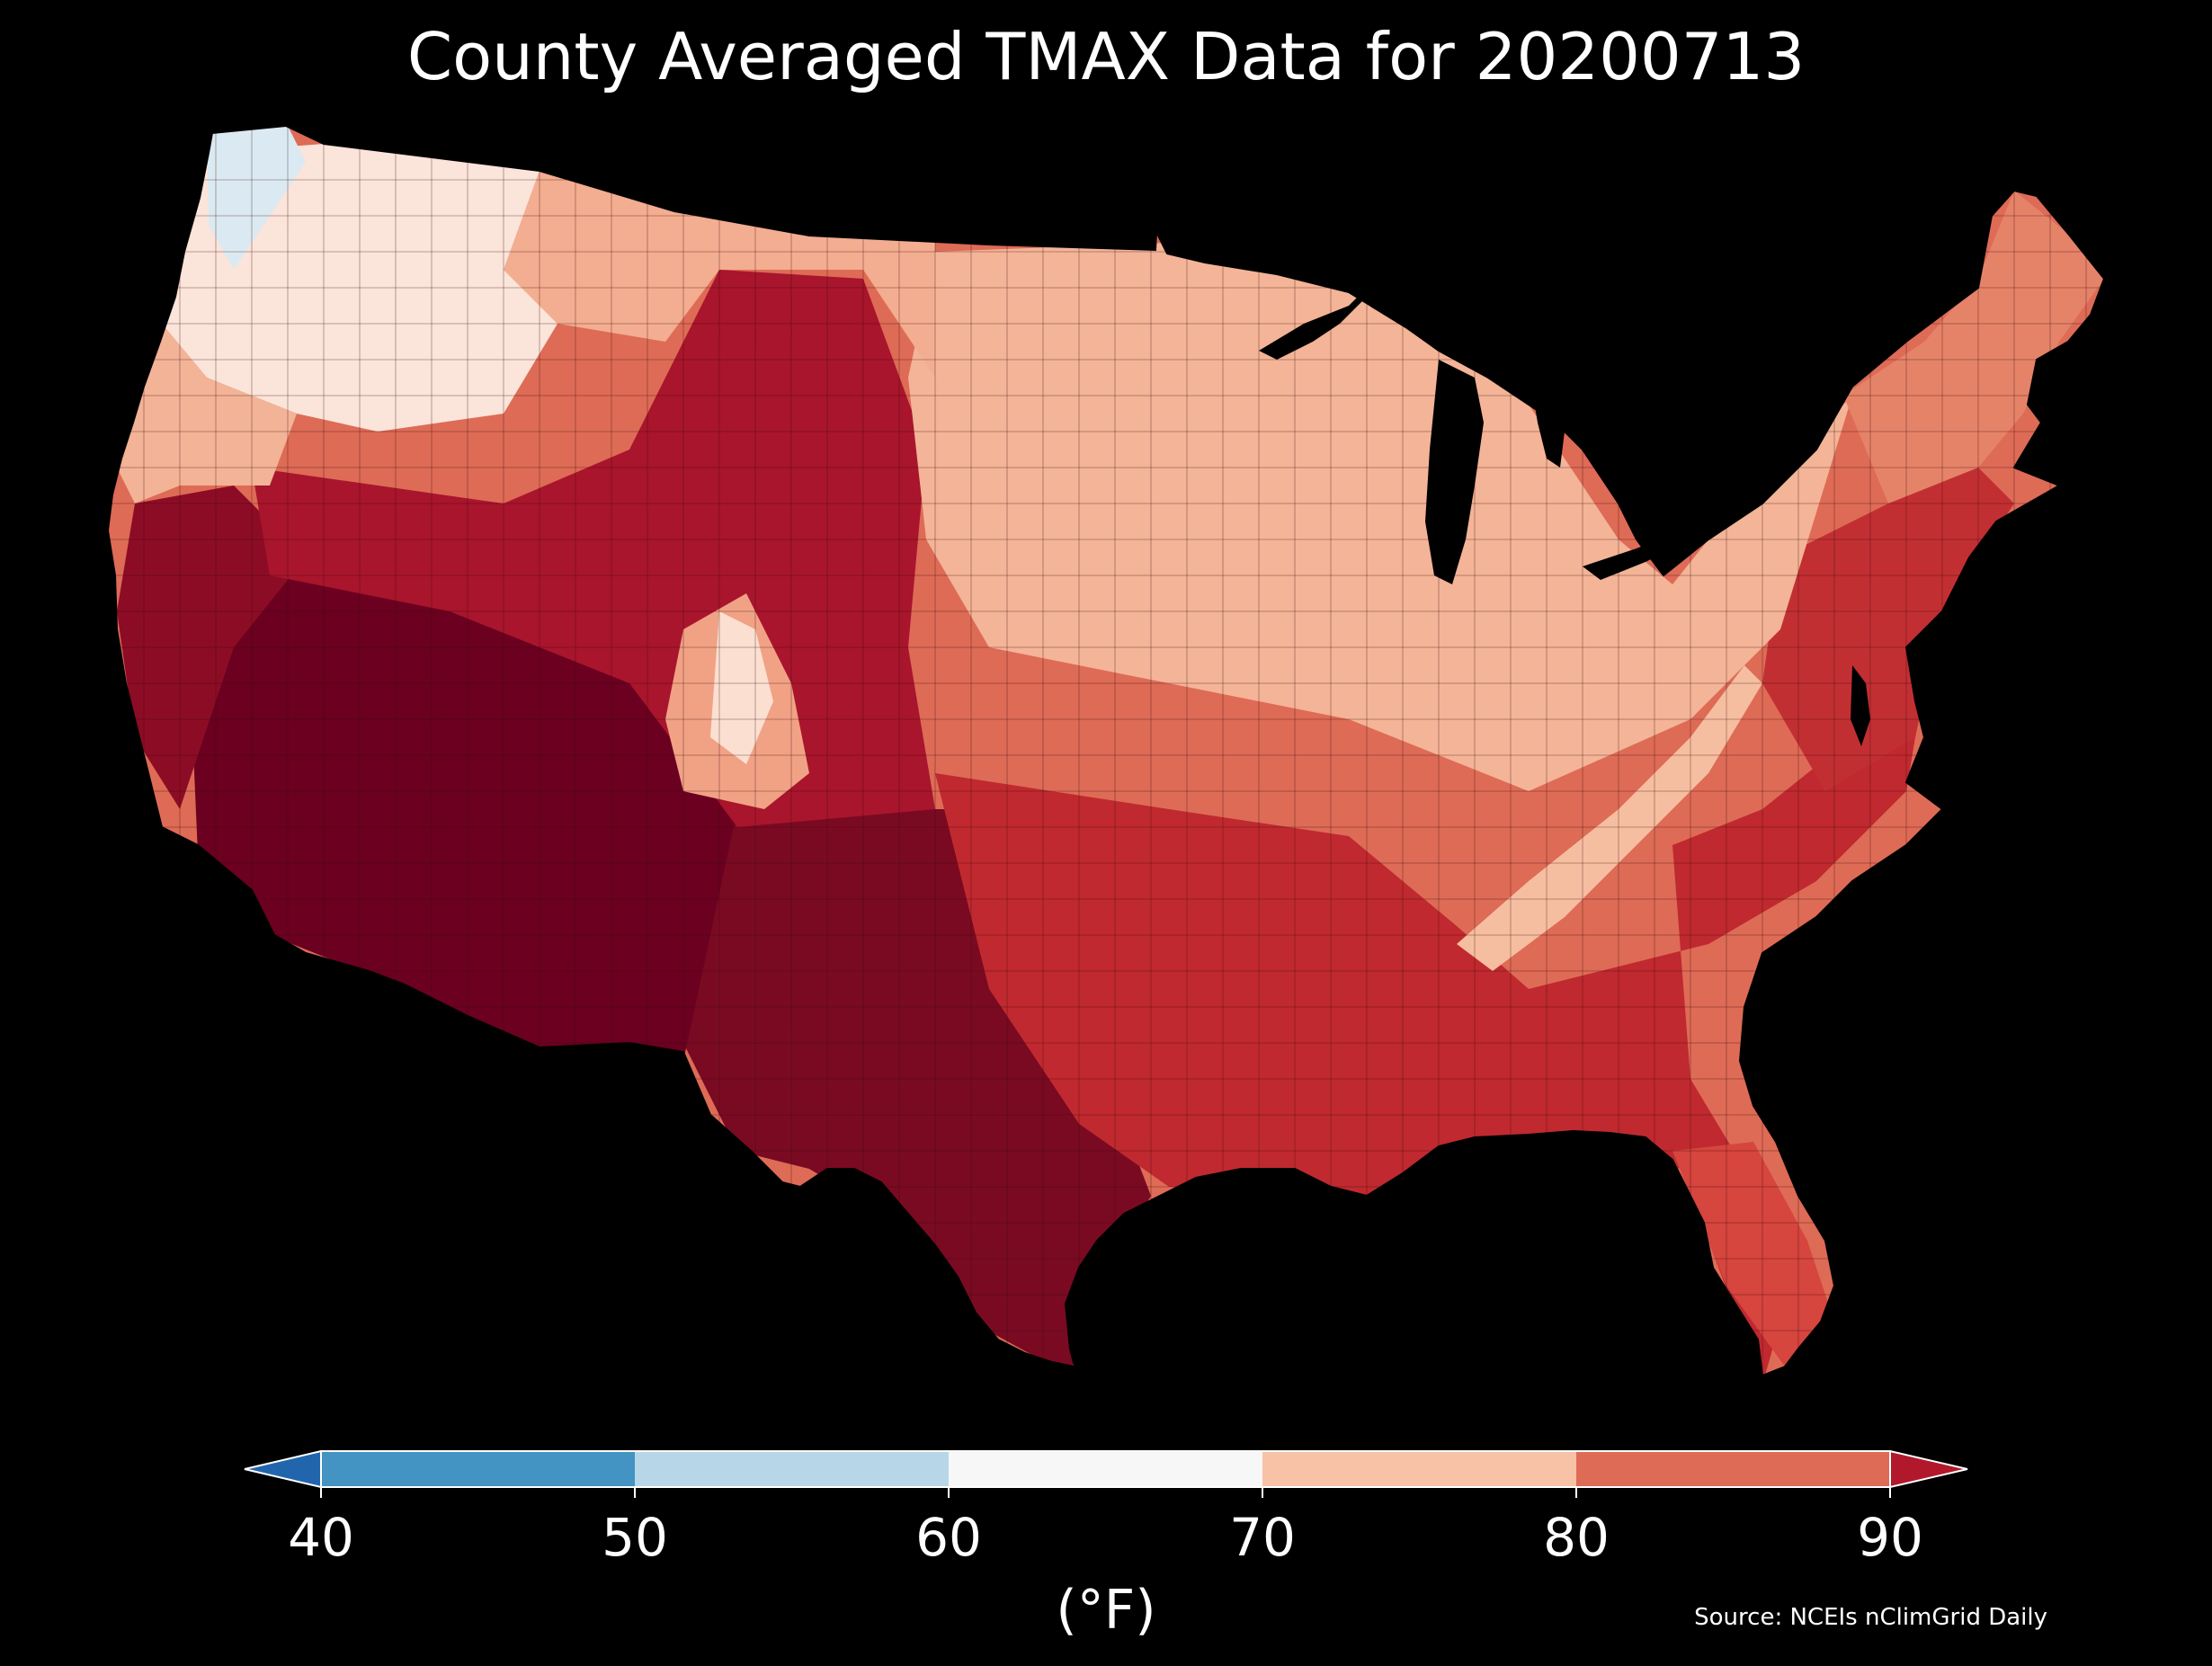  What do you see at coordinates (948, 1537) in the screenshot?
I see `colorbar-tick-label: 60` at bounding box center [948, 1537].